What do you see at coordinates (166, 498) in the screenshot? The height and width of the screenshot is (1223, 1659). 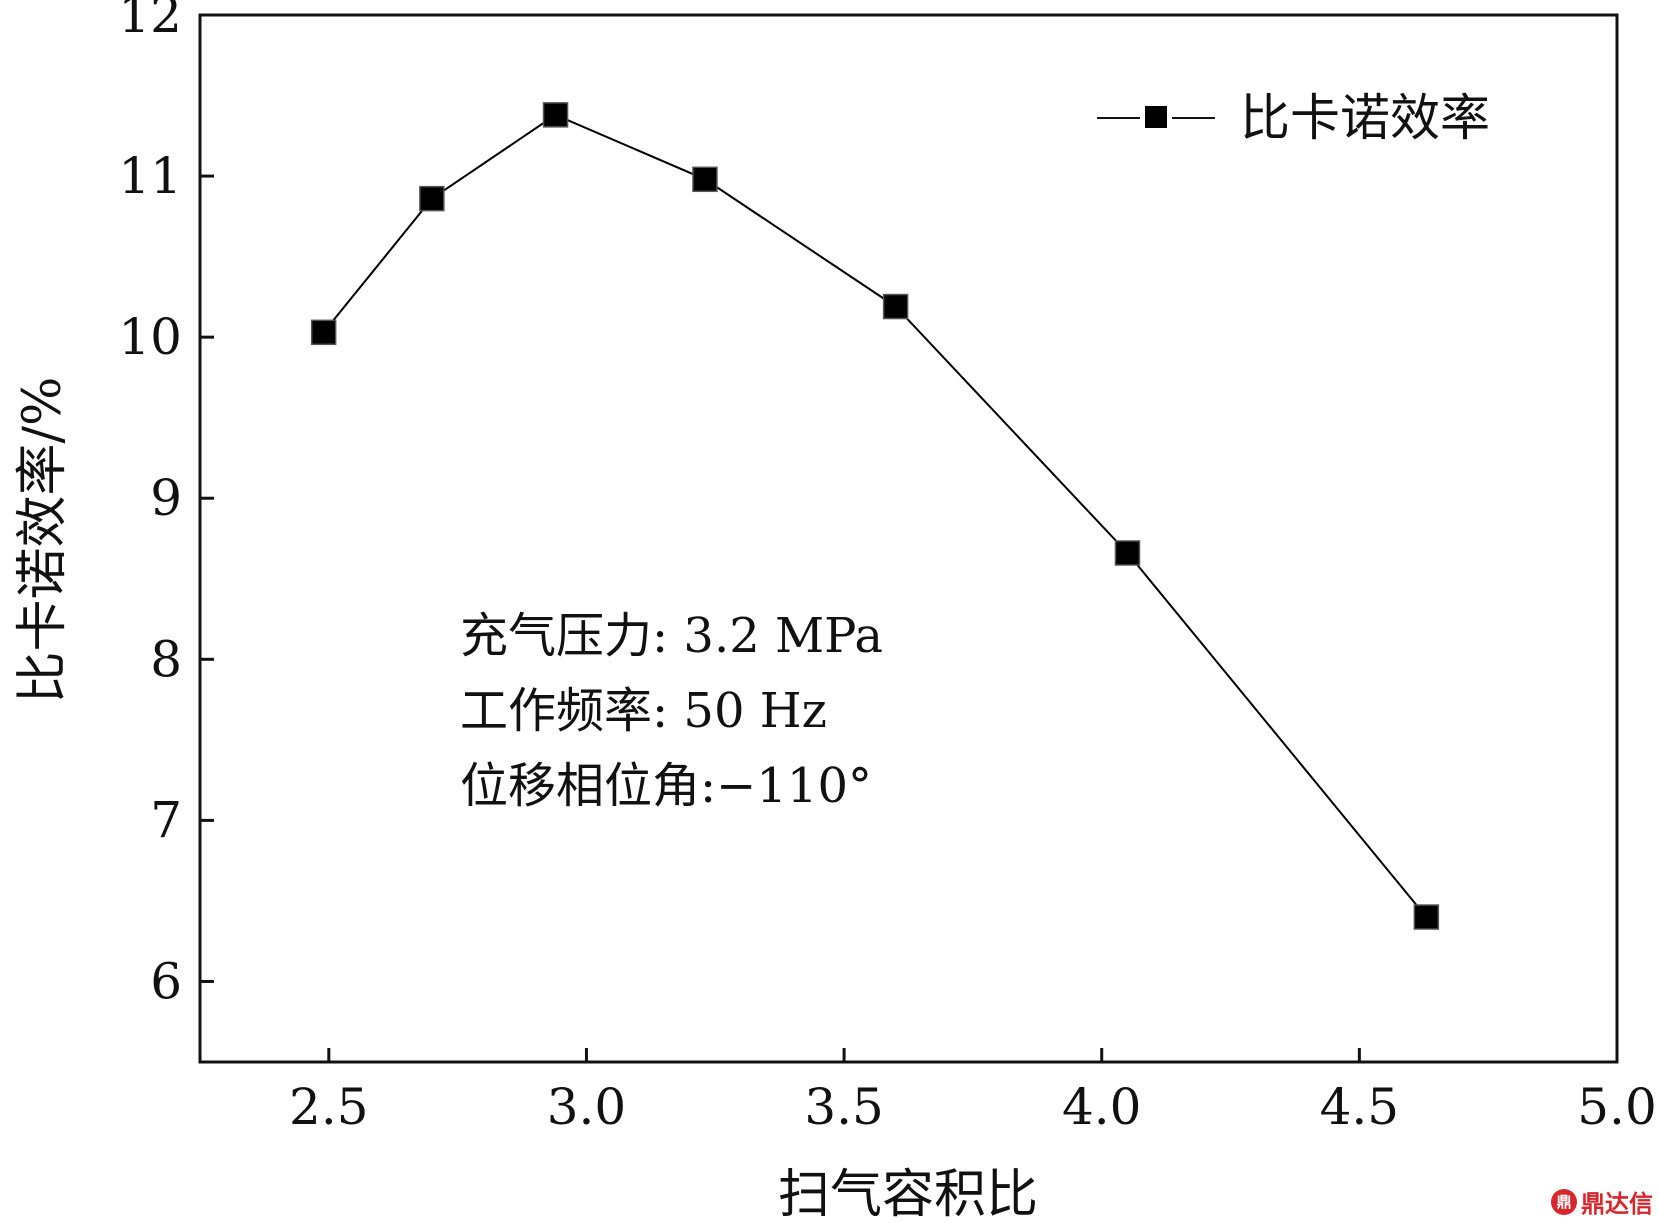 I see `y-tick-label: 9` at bounding box center [166, 498].